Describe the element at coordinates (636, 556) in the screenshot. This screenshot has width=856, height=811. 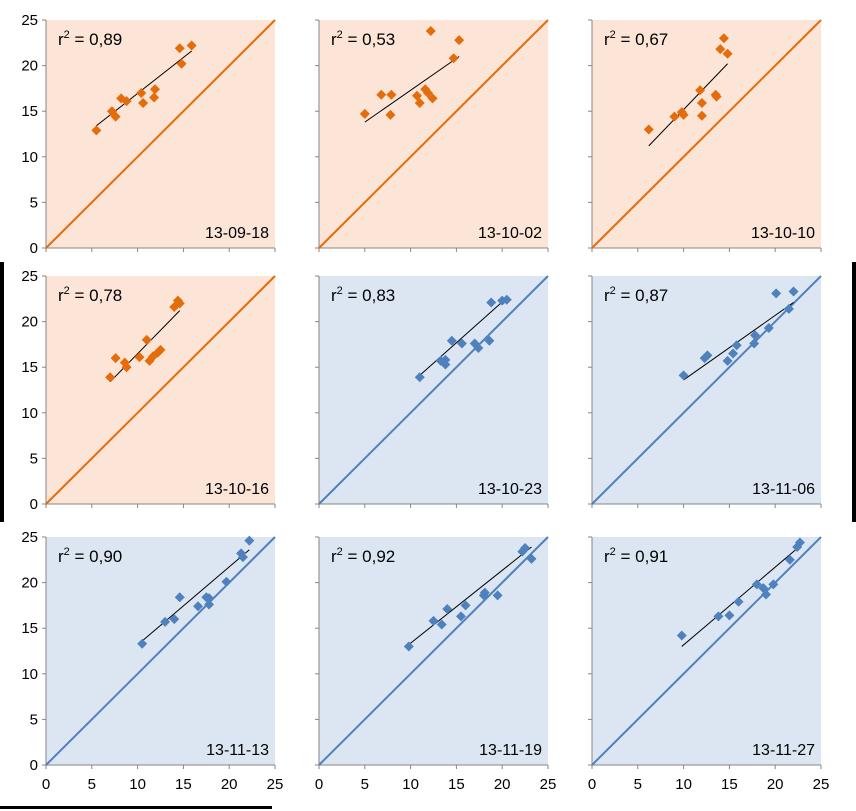
I see `r-squared-label: r2 = 0,91` at that location.